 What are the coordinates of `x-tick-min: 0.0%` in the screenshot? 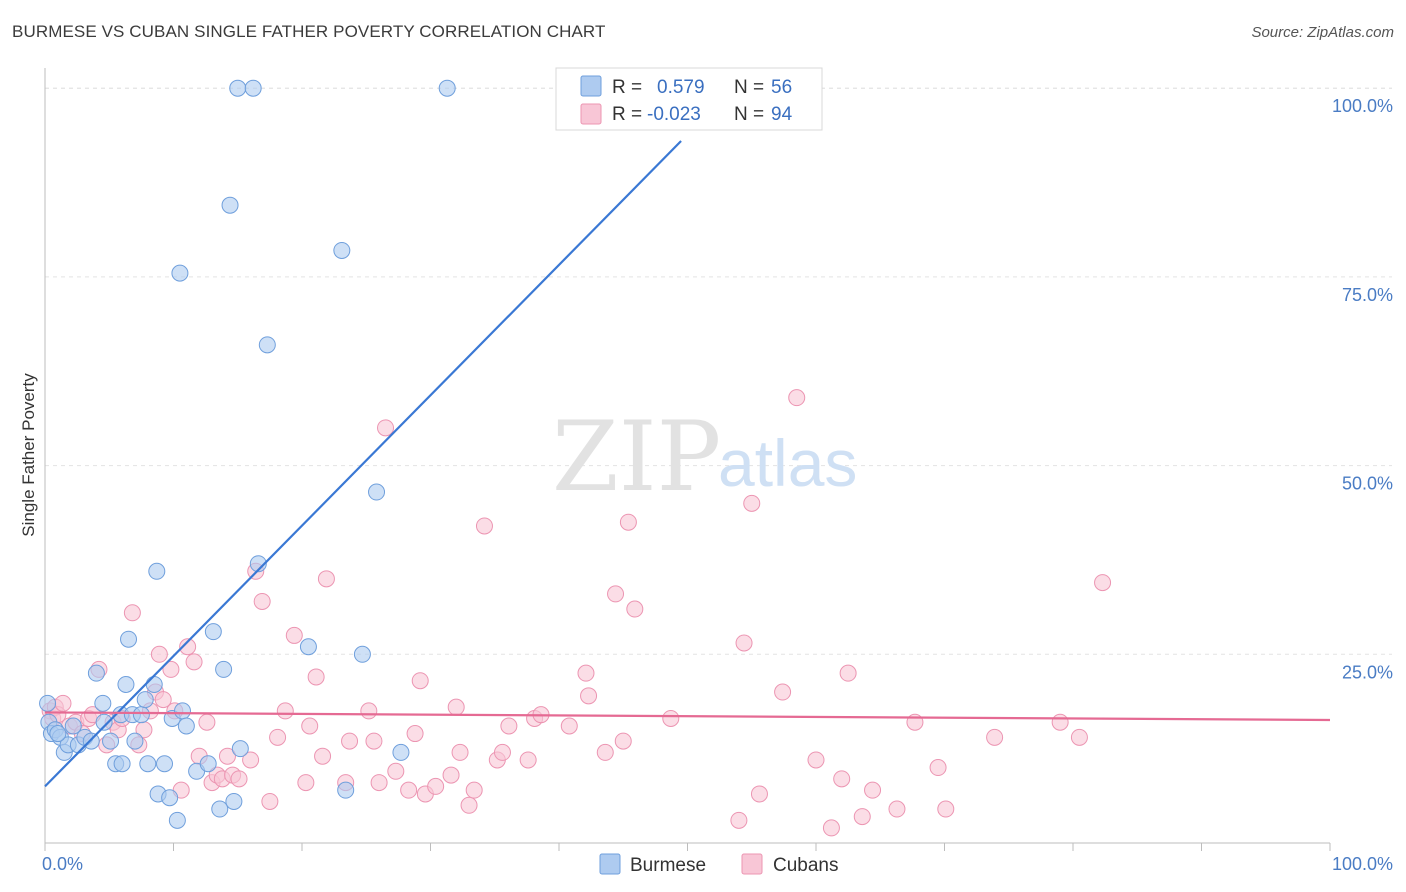 It's located at (62, 864).